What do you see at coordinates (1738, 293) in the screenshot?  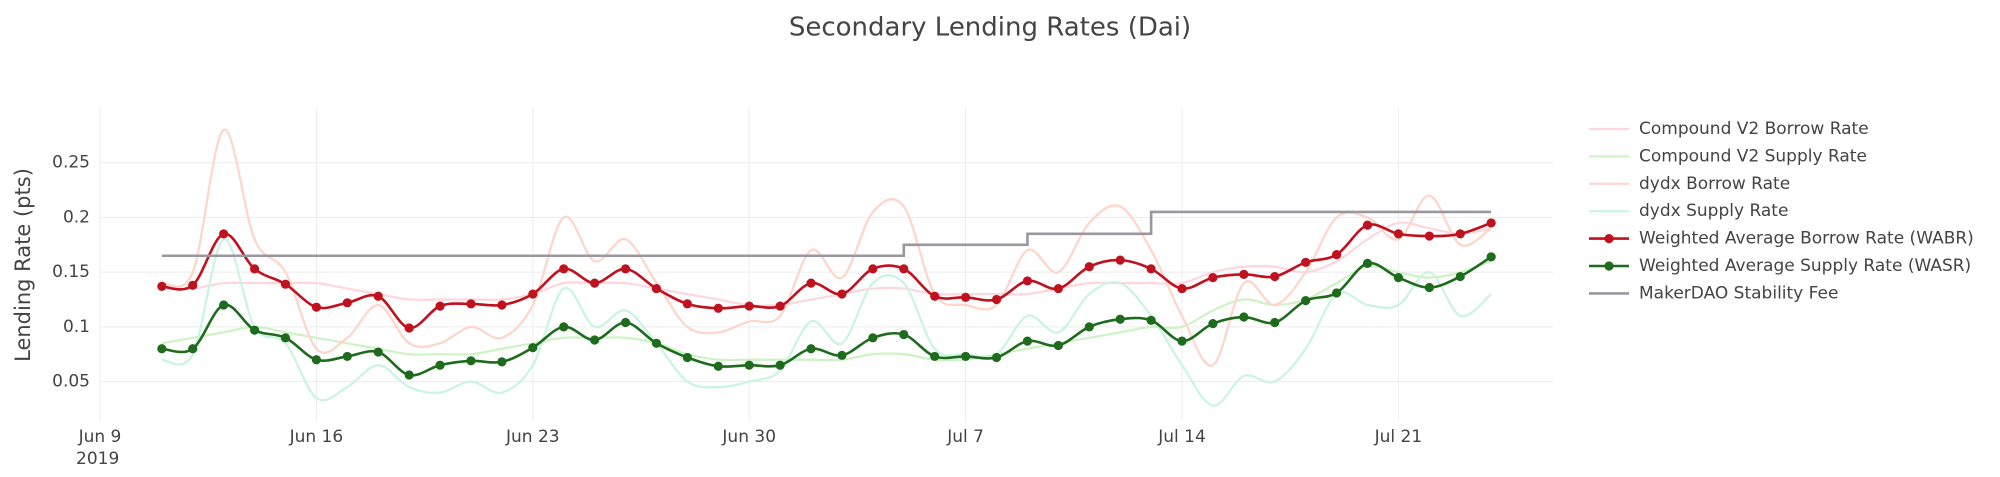 I see `legend-label: MakerDAO Stability Fee` at bounding box center [1738, 293].